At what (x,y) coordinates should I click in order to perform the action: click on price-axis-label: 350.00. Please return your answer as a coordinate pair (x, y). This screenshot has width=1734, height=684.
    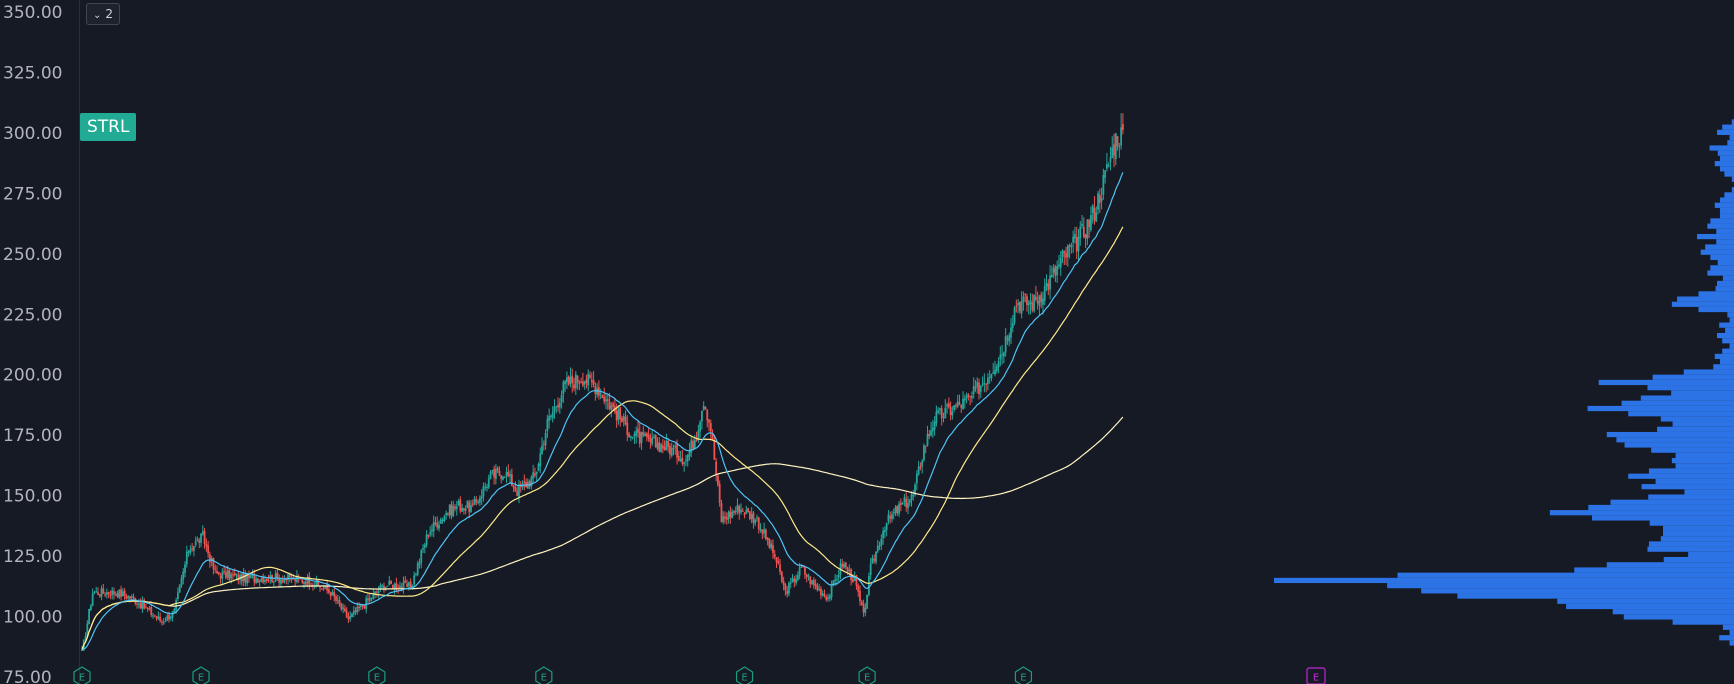
    Looking at the image, I should click on (32, 13).